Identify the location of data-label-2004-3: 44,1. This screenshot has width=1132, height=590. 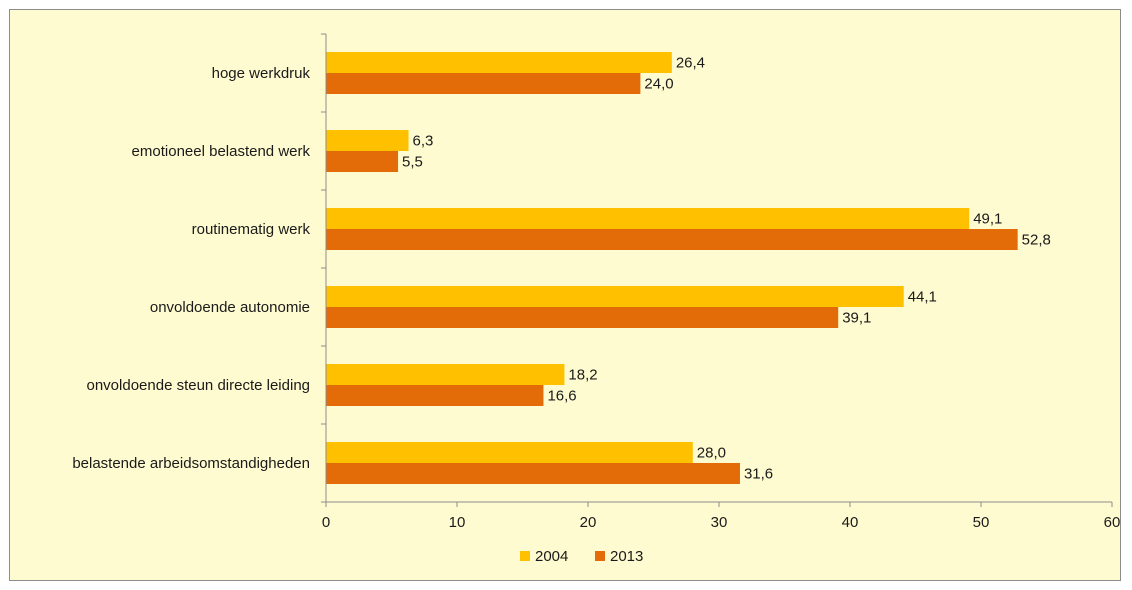
(922, 297).